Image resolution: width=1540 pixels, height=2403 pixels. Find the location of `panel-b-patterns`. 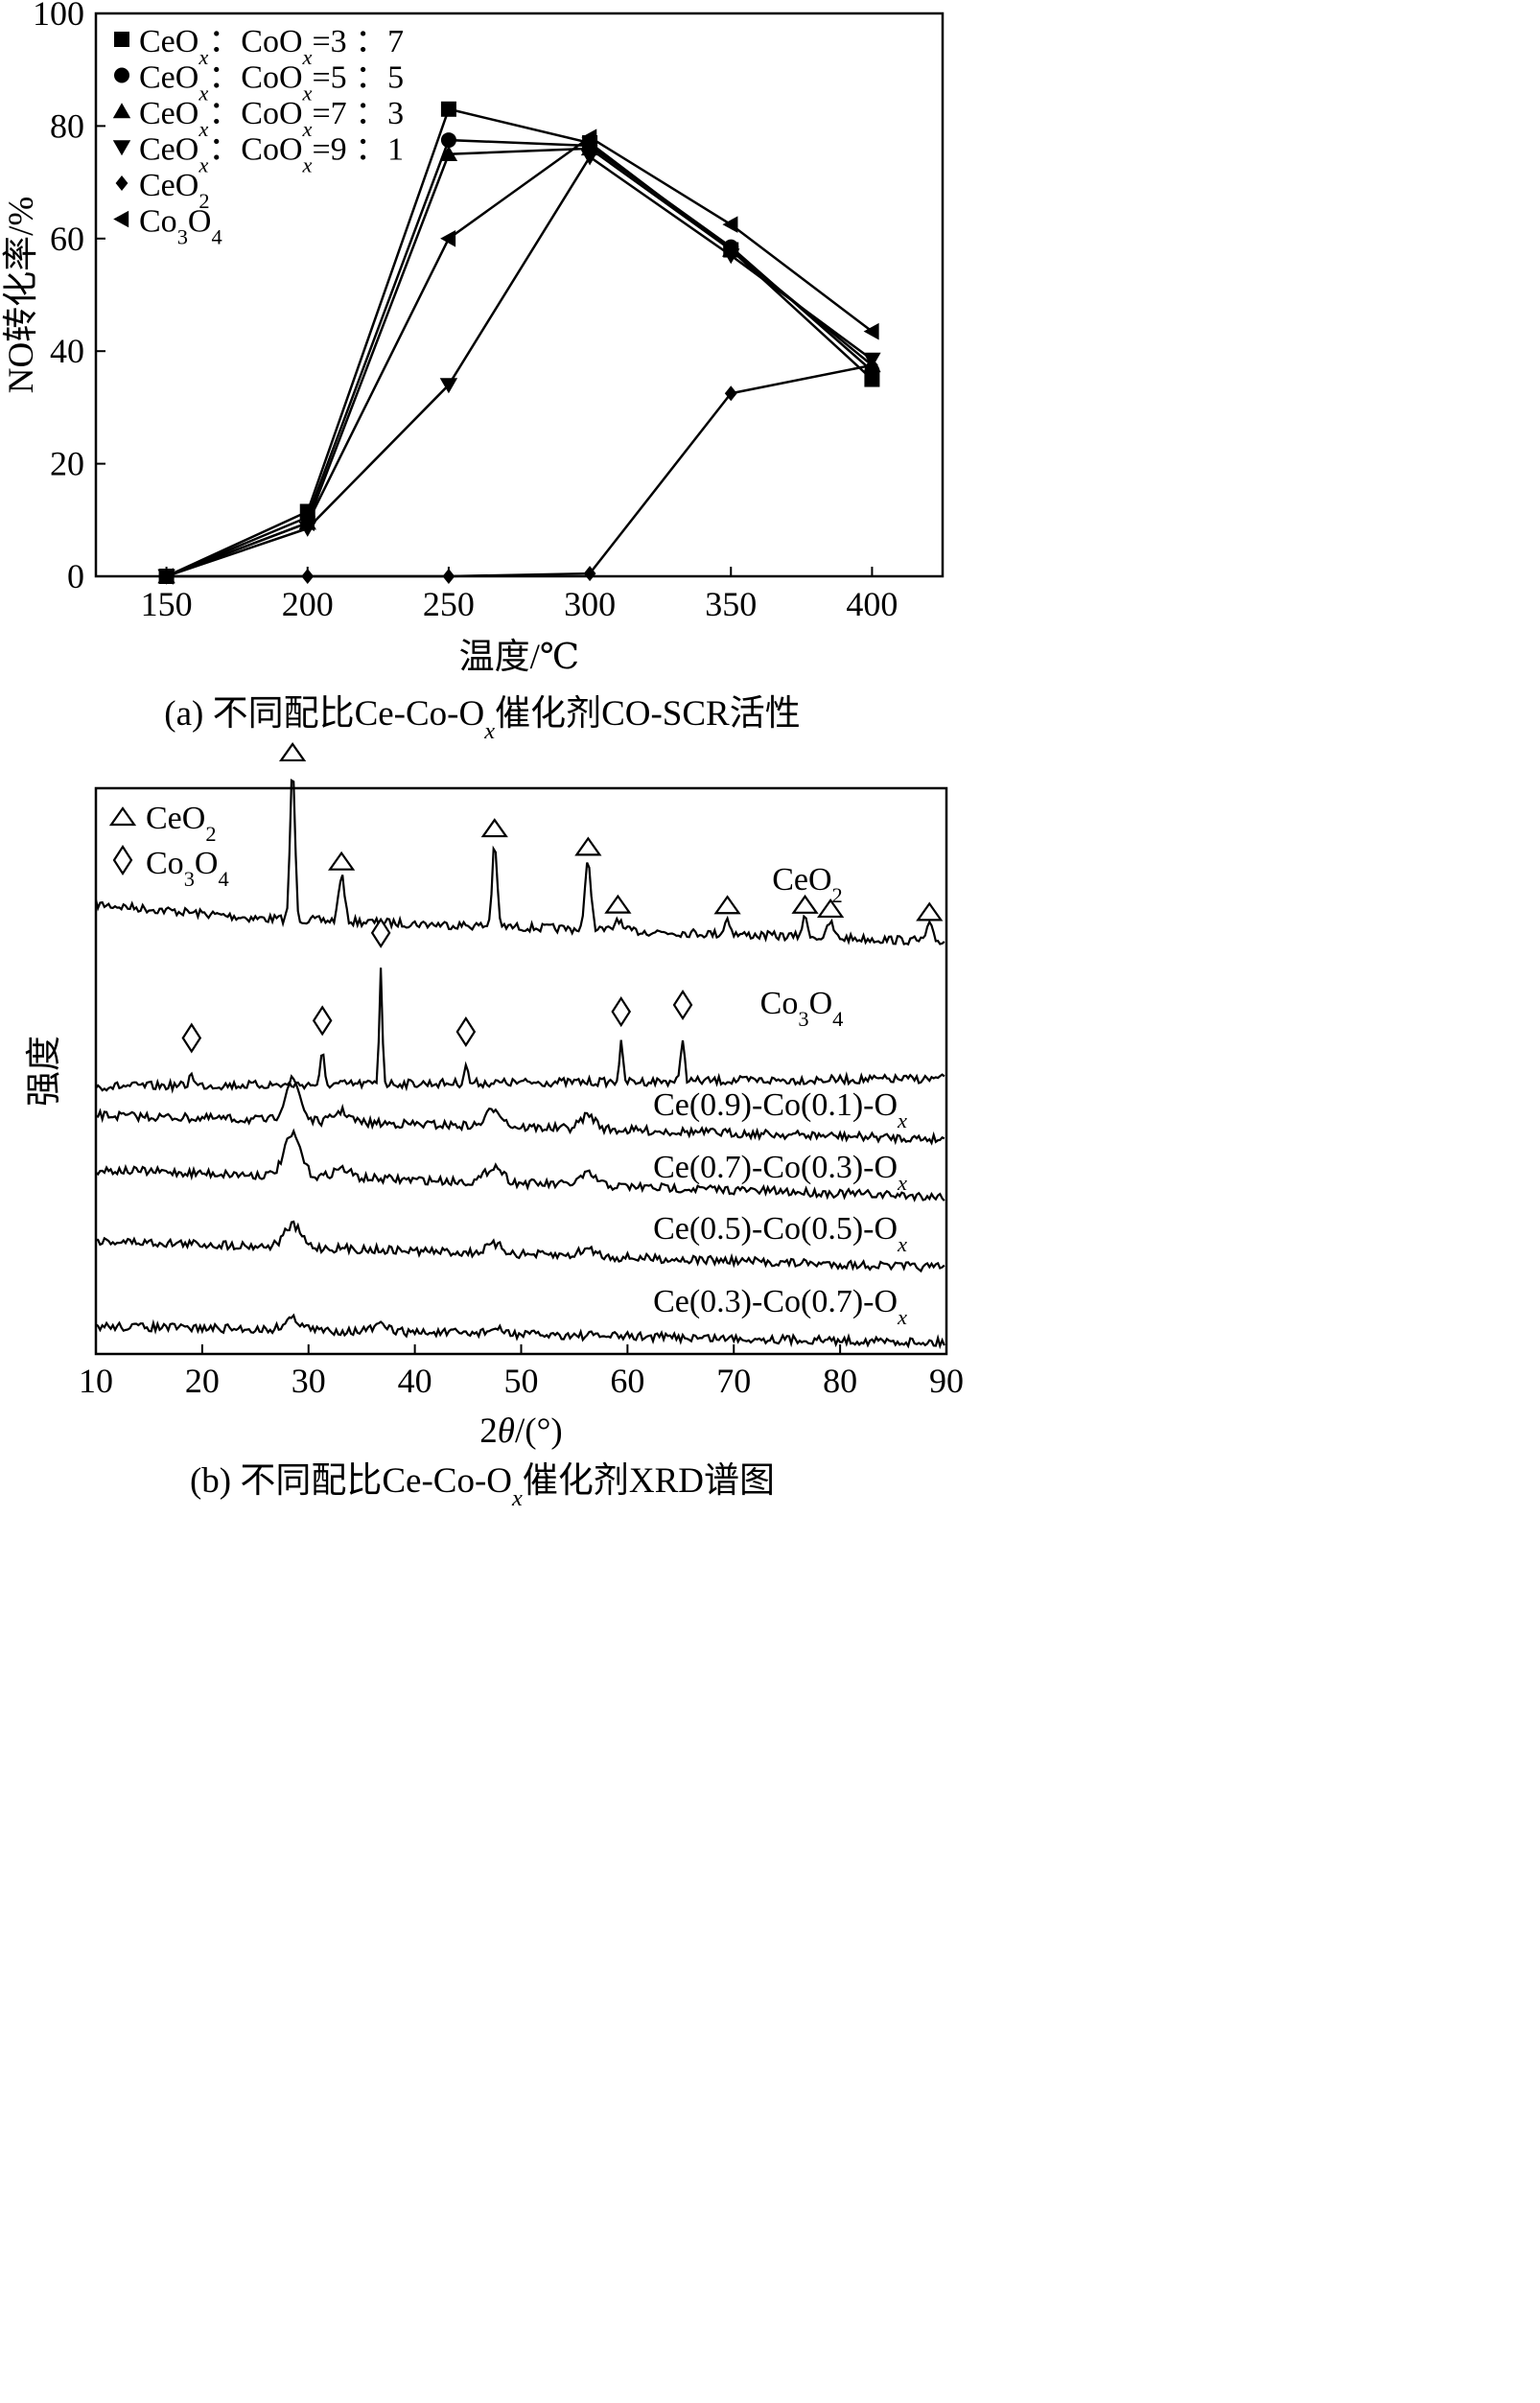

panel-b-patterns is located at coordinates (519, 1064).